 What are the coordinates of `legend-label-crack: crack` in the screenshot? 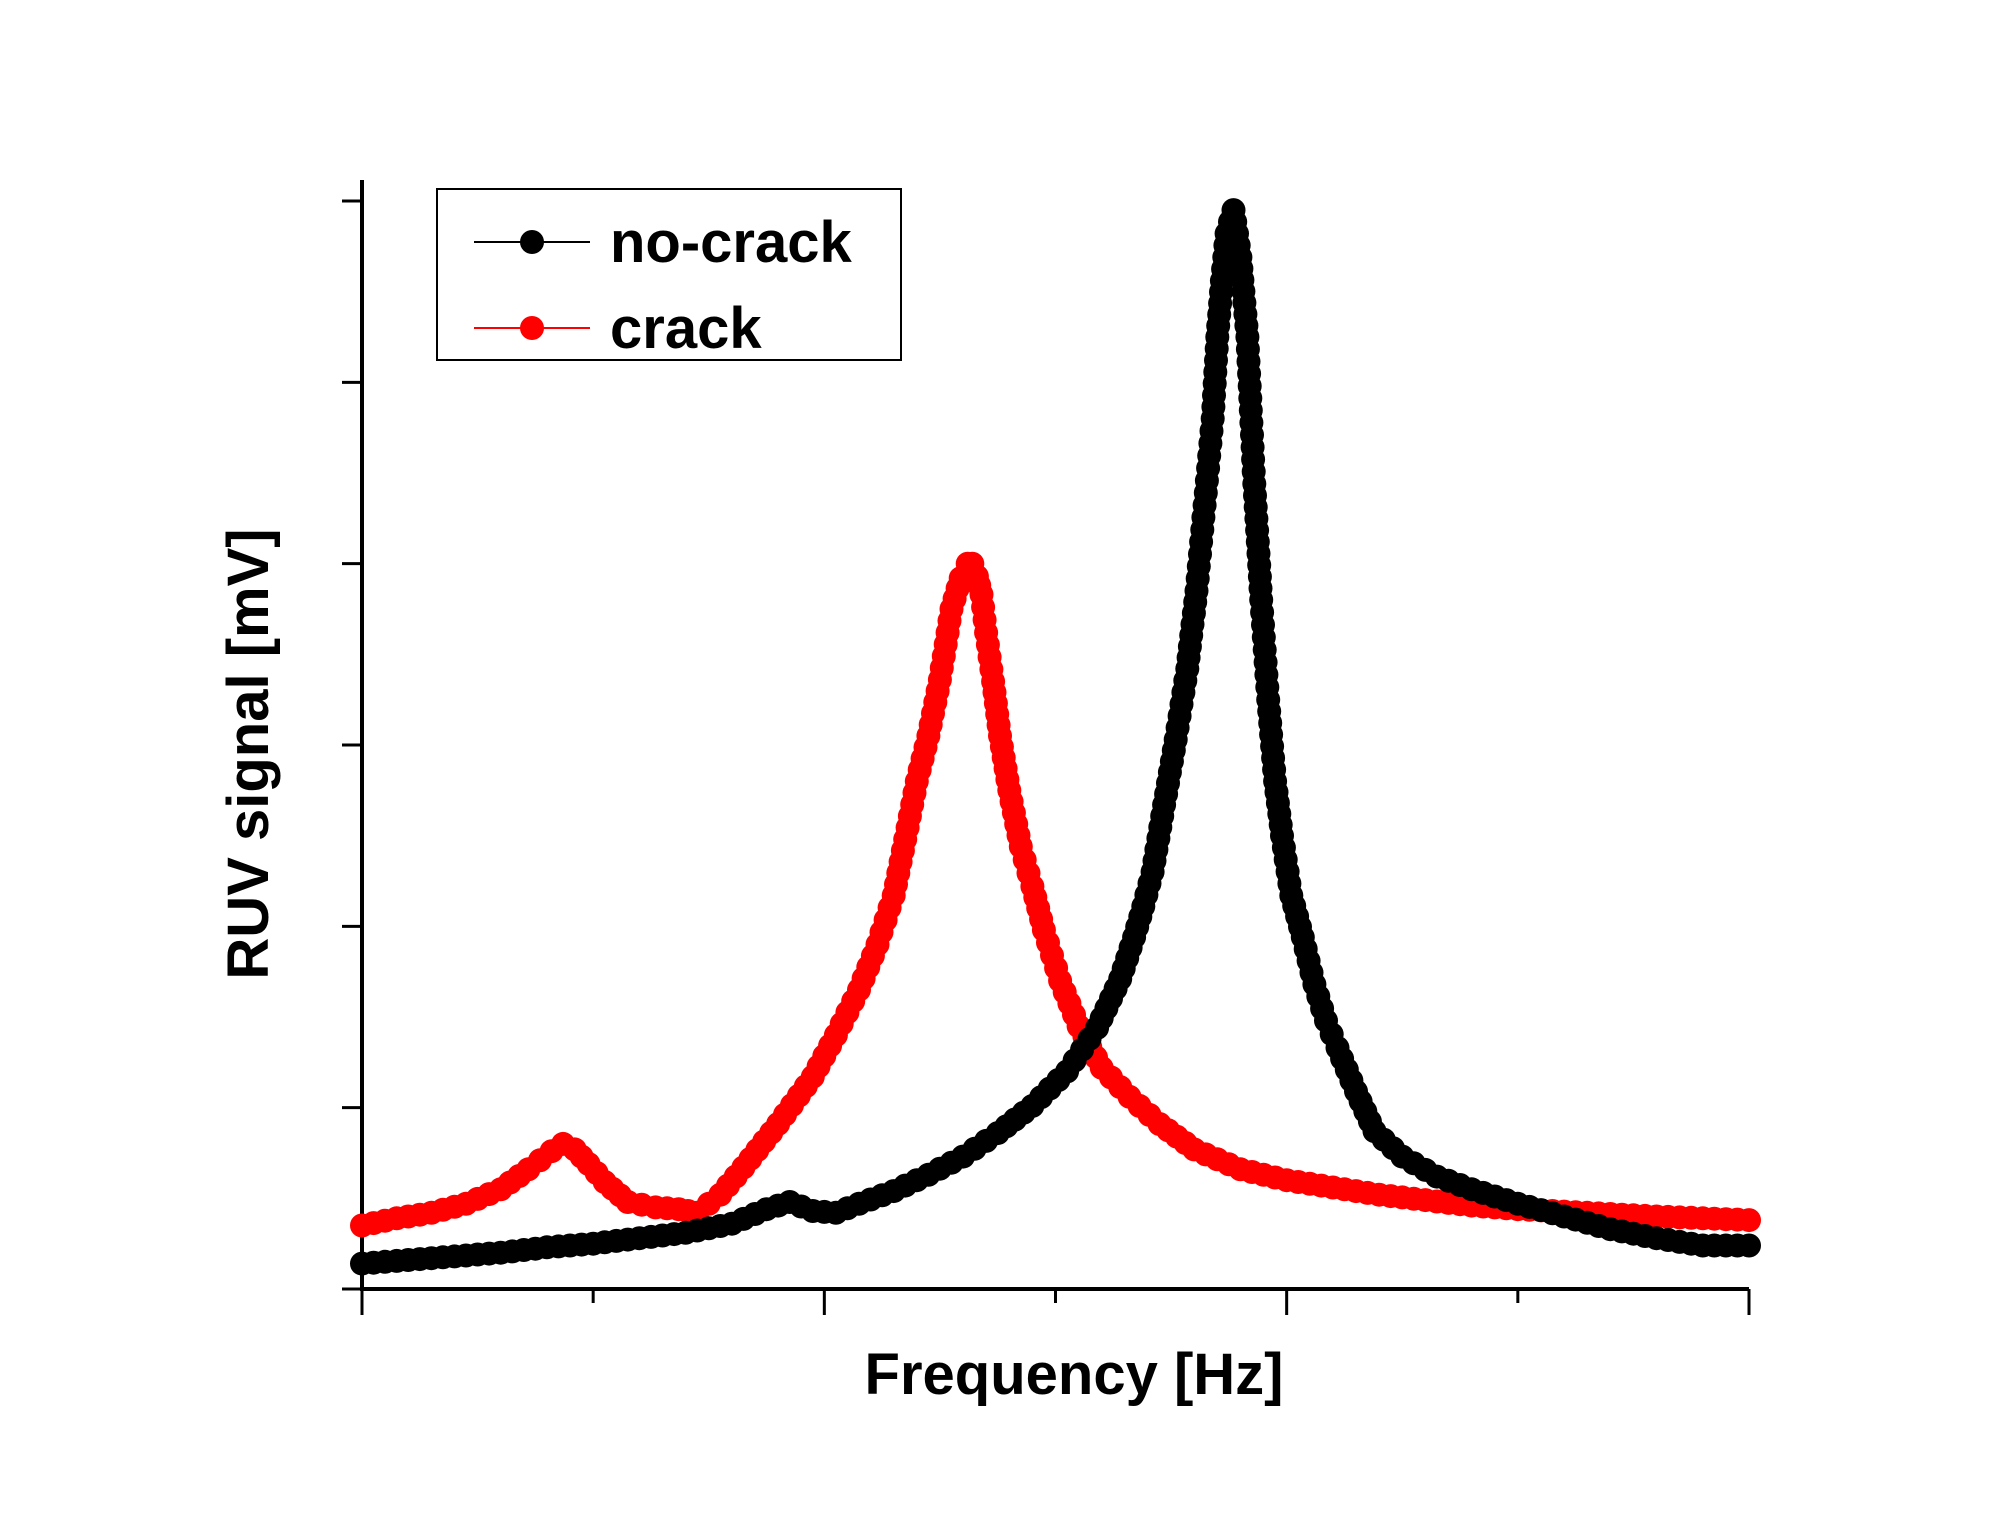 It's located at (686, 328).